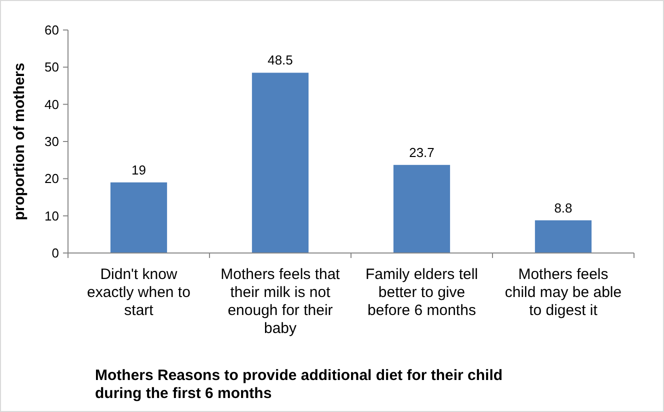 This screenshot has width=664, height=412. I want to click on x-tick-label: Mothers feels child may be able to digest it, so click(563, 292).